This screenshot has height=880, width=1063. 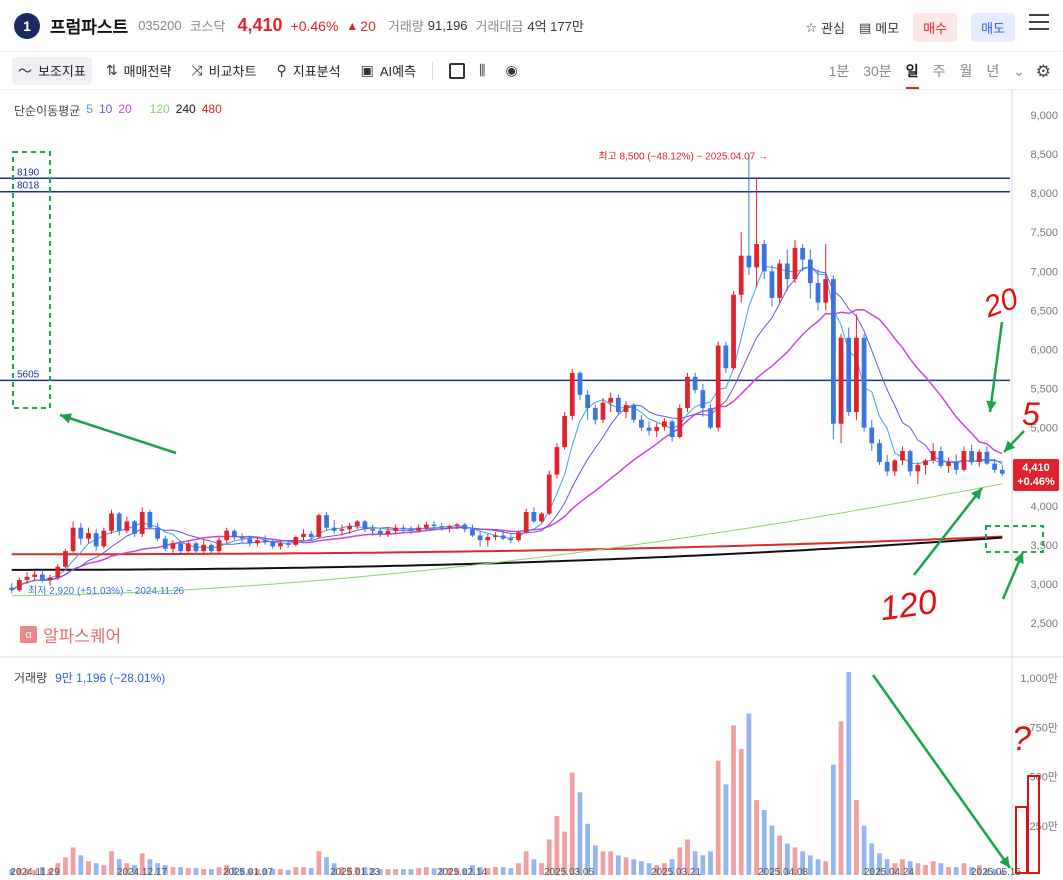 What do you see at coordinates (1044, 585) in the screenshot?
I see `price-tick-label: 3,000` at bounding box center [1044, 585].